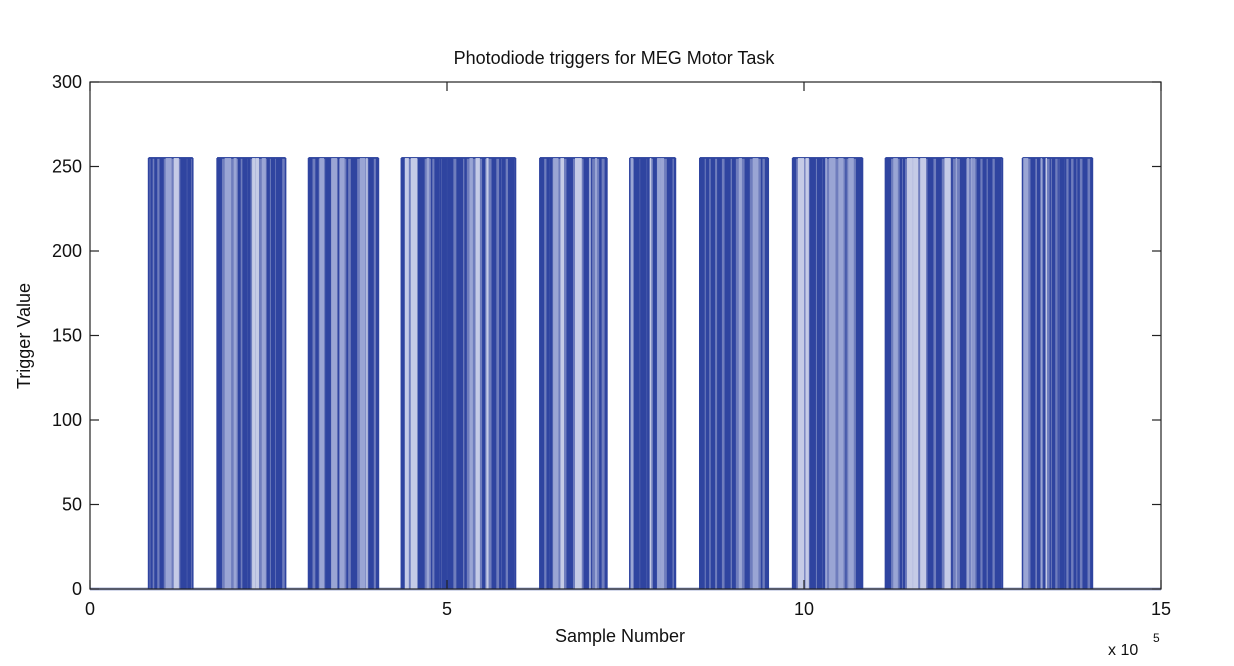 The width and height of the screenshot is (1234, 666). What do you see at coordinates (90, 609) in the screenshot?
I see `x-tick-label: 0` at bounding box center [90, 609].